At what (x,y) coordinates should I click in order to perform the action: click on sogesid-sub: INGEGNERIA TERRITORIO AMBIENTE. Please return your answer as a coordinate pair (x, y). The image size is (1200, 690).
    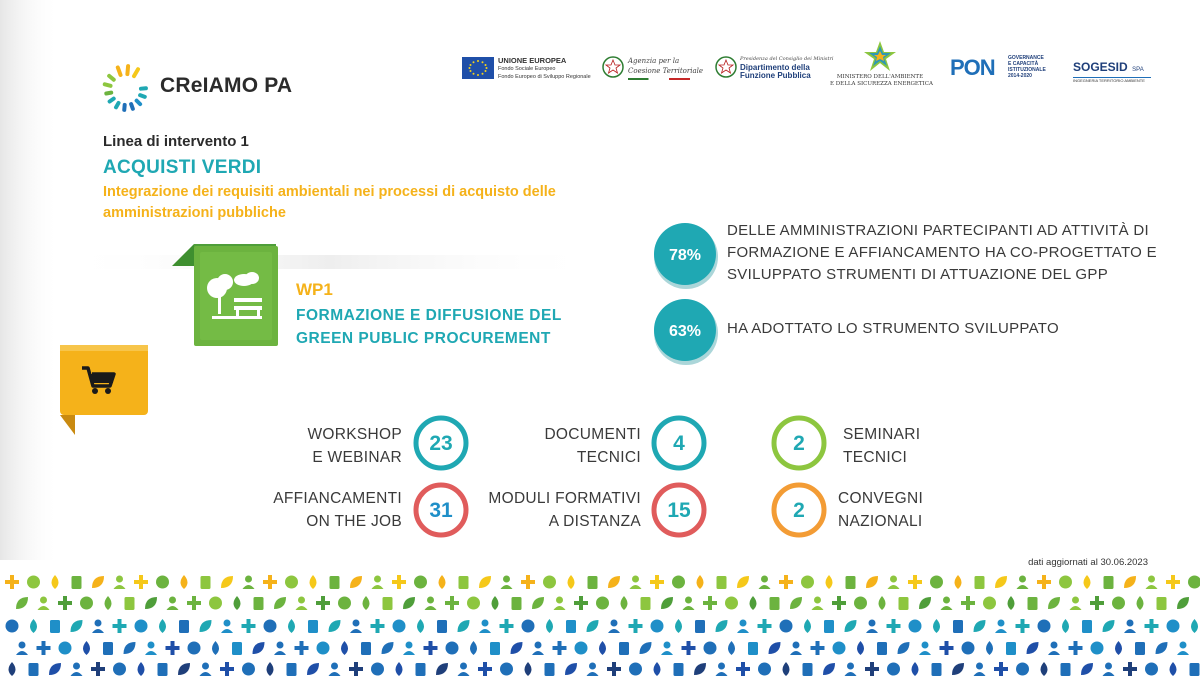
    Looking at the image, I should click on (1109, 80).